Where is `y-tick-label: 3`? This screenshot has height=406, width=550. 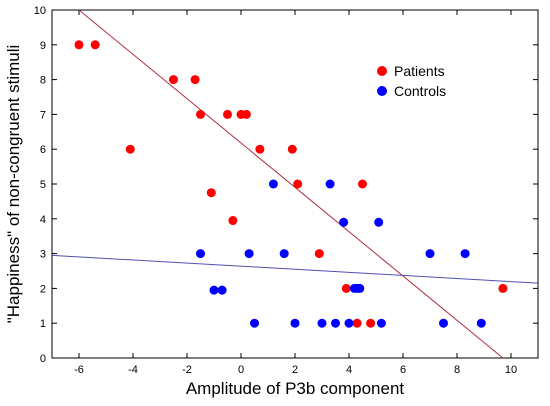 y-tick-label: 3 is located at coordinates (43, 255).